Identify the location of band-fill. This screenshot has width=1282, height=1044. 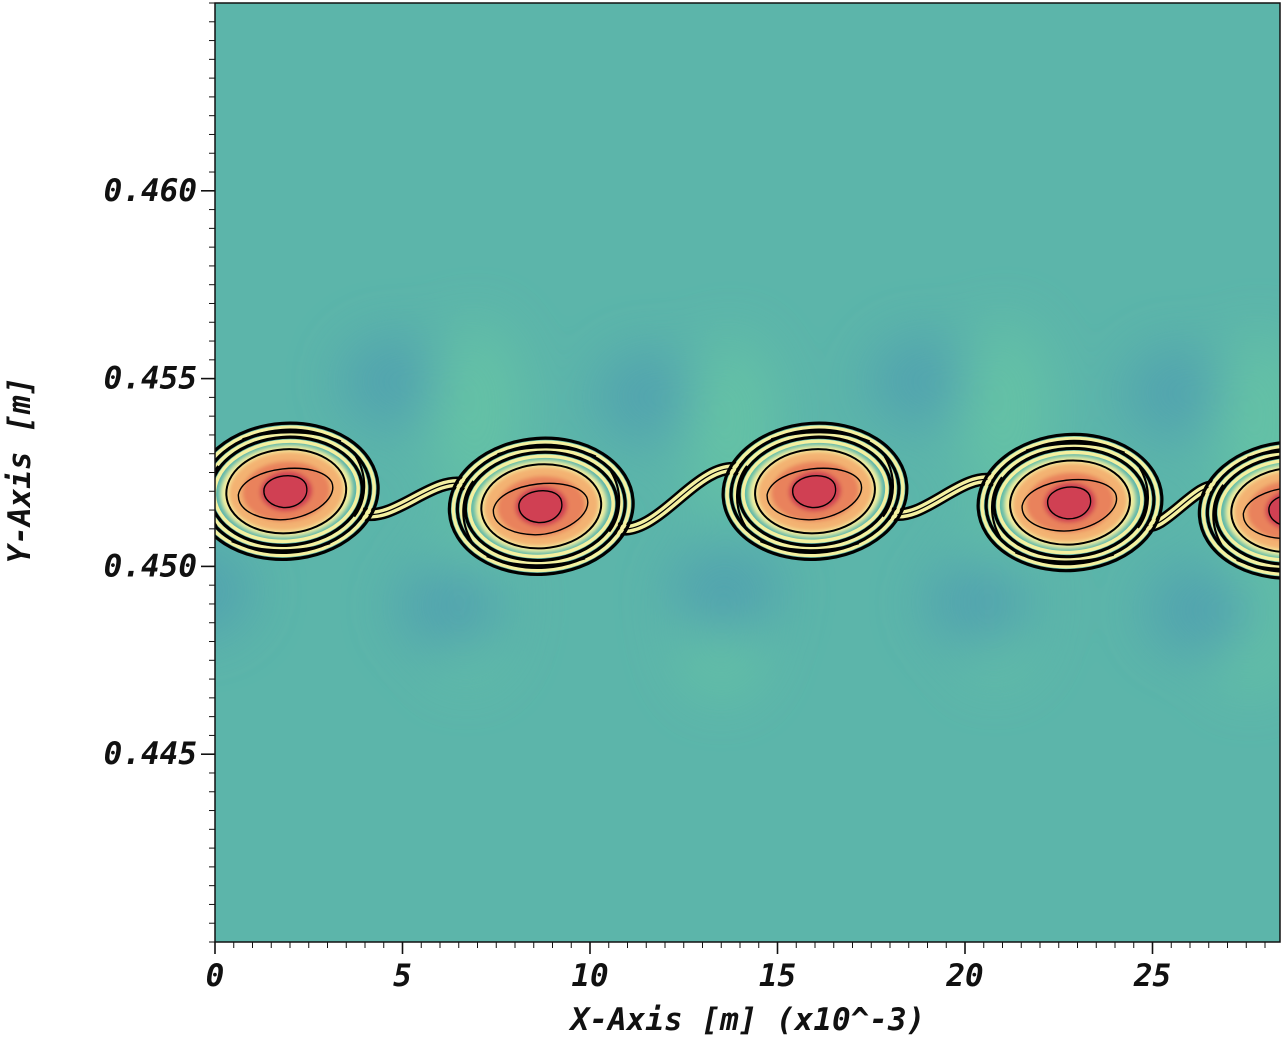
(158, 491).